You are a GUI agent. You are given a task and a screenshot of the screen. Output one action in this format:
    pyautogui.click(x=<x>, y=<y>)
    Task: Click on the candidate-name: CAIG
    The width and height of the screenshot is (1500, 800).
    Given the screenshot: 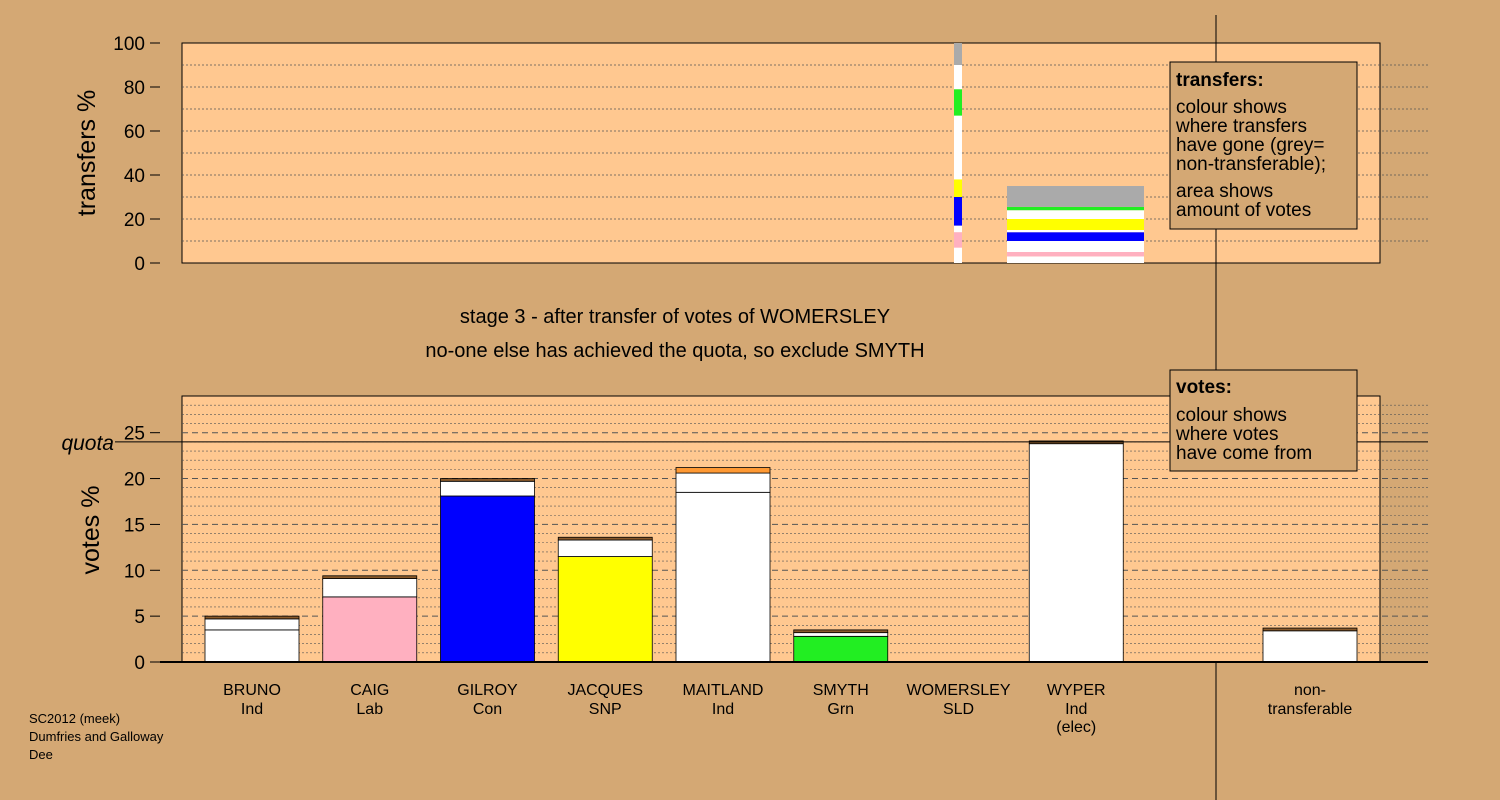 What is the action you would take?
    pyautogui.click(x=369, y=690)
    